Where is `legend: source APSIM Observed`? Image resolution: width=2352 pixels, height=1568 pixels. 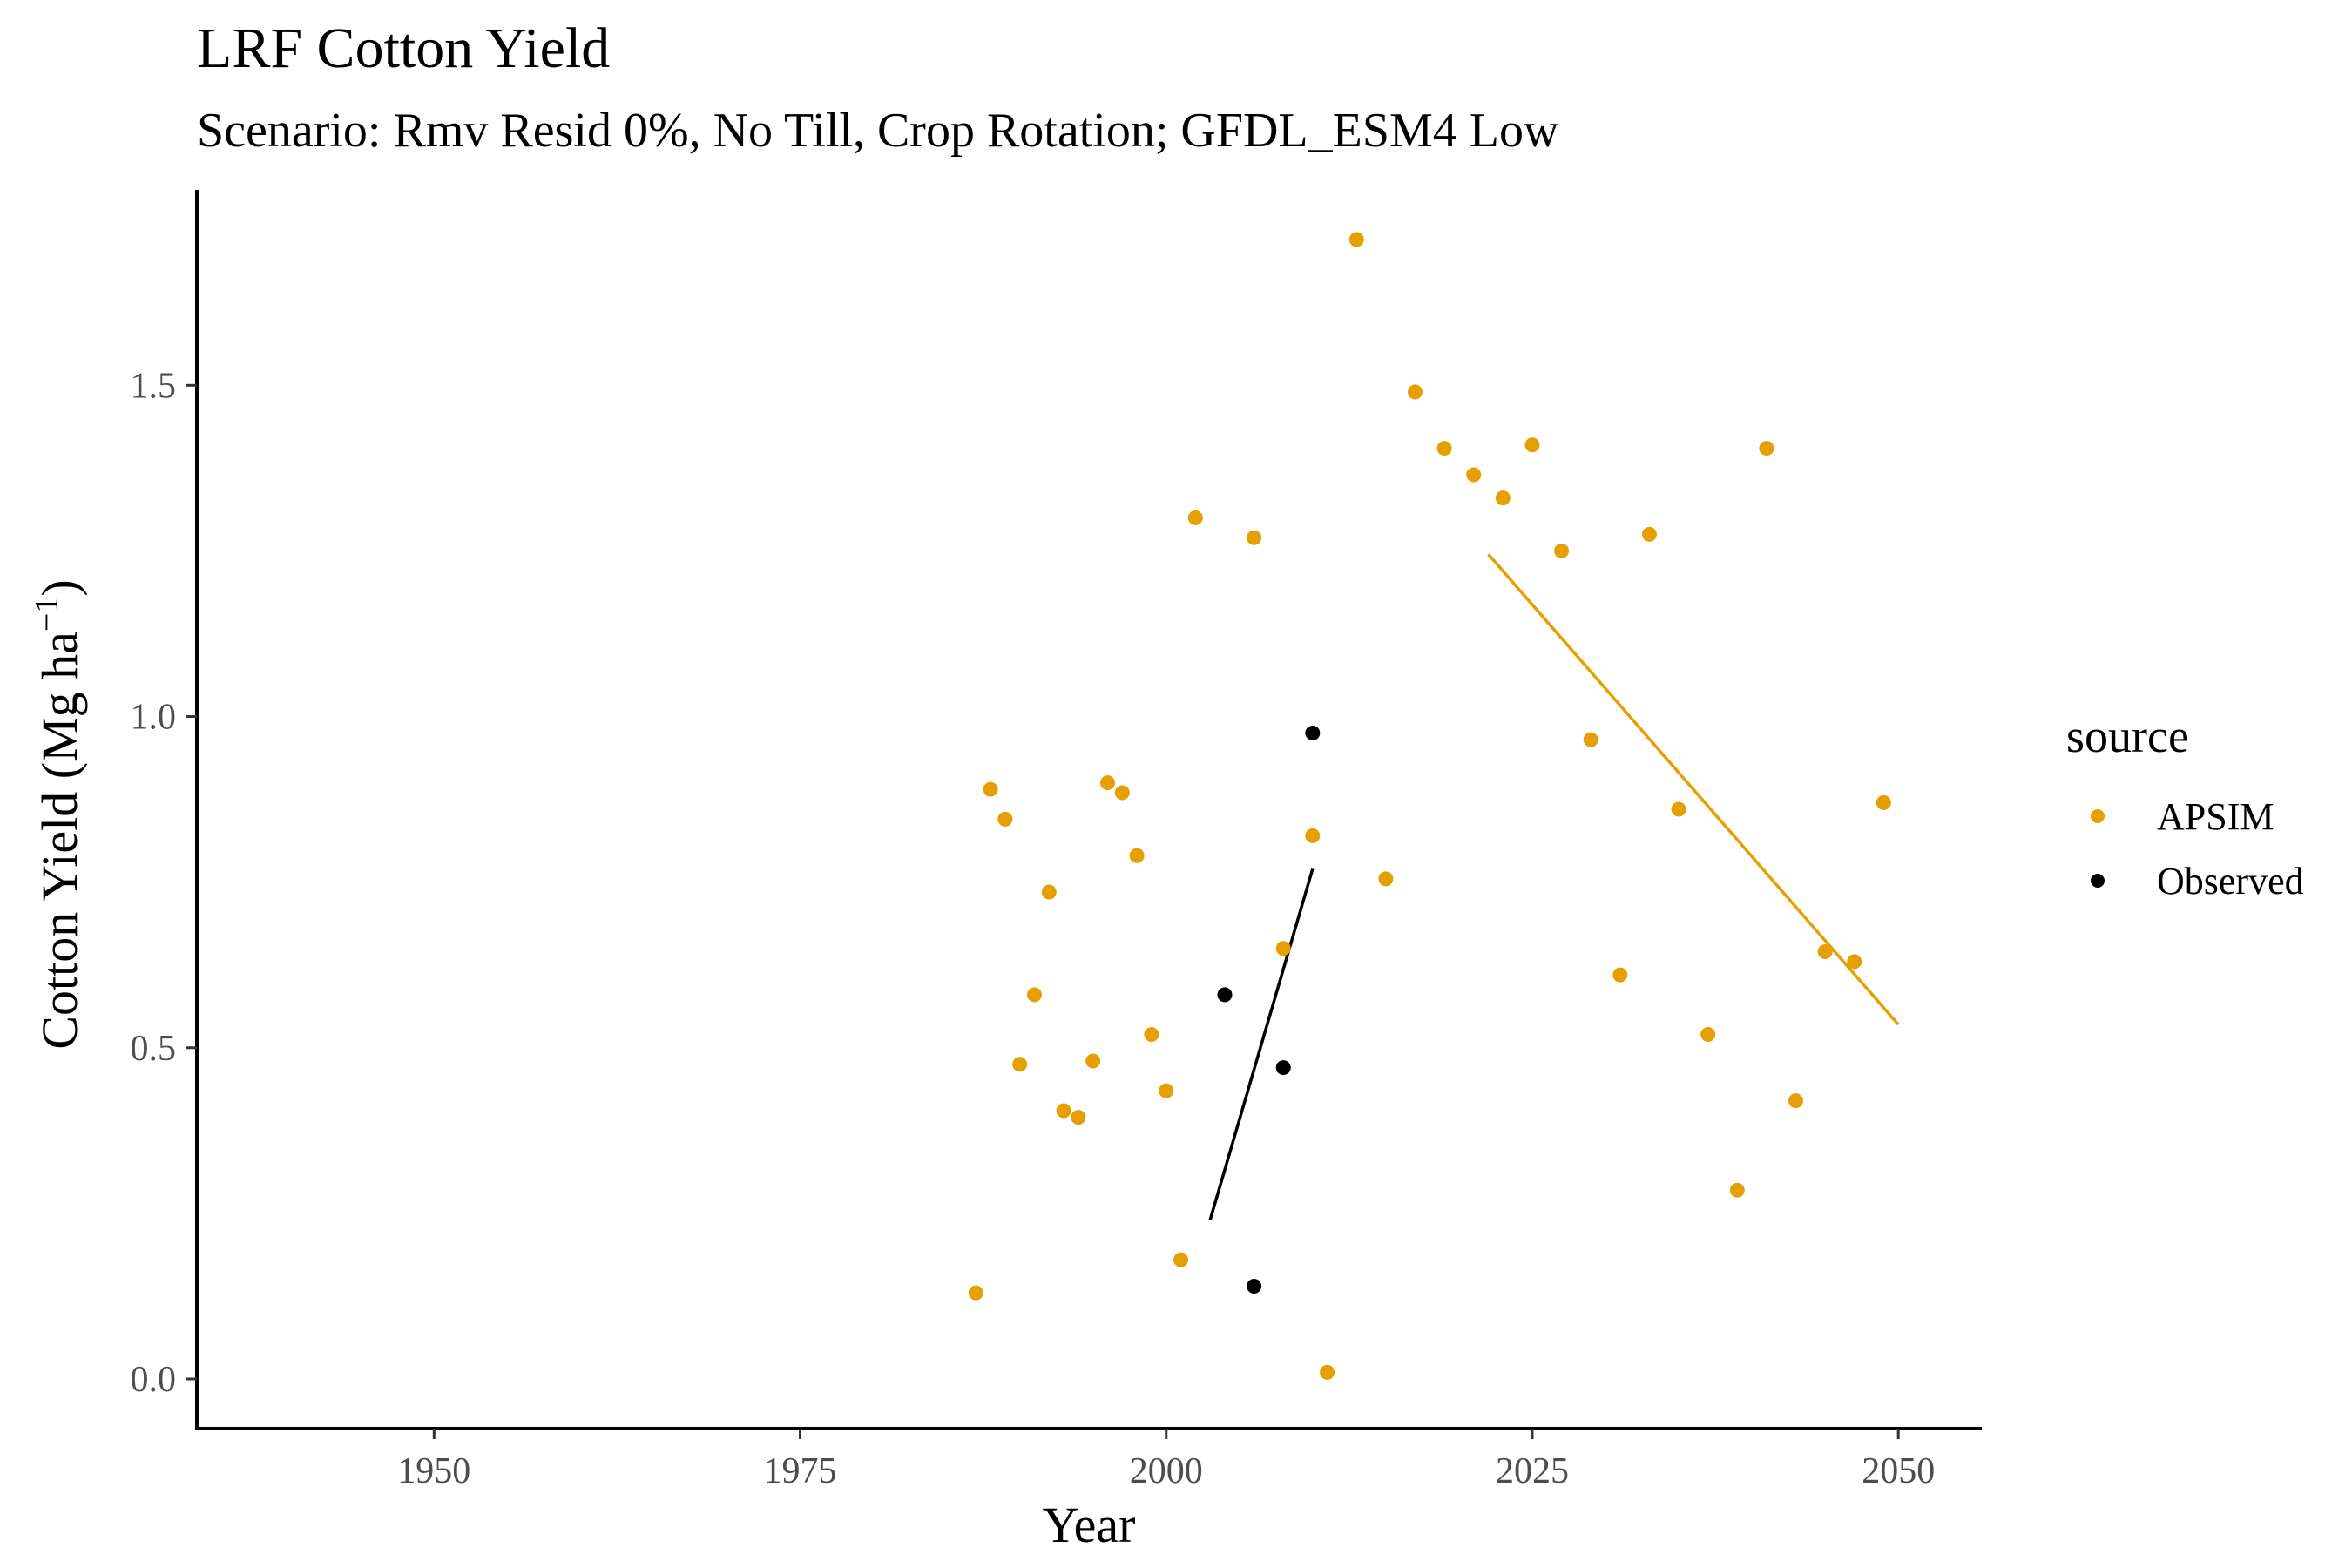
legend: source APSIM Observed is located at coordinates (2185, 806).